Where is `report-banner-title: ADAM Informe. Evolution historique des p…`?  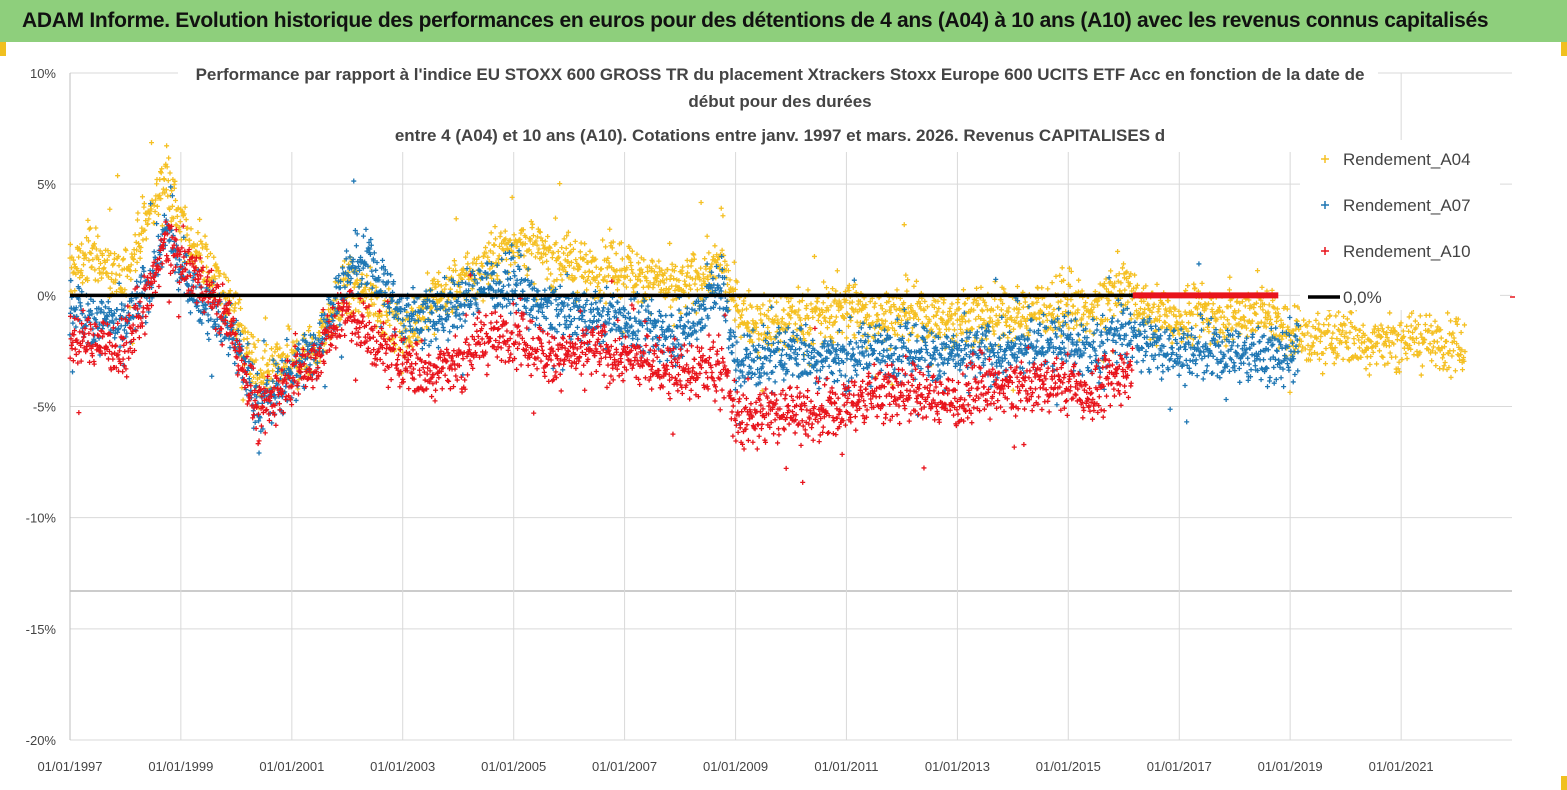 report-banner-title: ADAM Informe. Evolution historique des p… is located at coordinates (755, 20).